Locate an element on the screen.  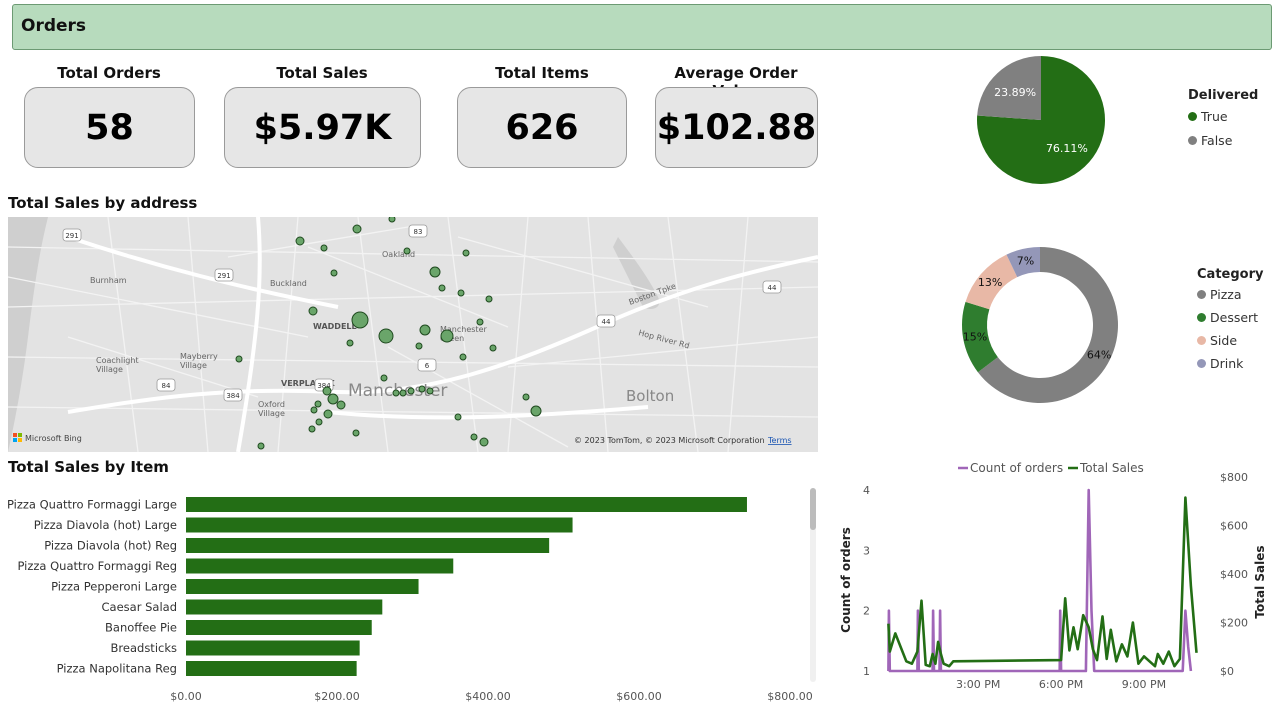
map-label-buckland: Buckland is located at coordinates (288, 283).